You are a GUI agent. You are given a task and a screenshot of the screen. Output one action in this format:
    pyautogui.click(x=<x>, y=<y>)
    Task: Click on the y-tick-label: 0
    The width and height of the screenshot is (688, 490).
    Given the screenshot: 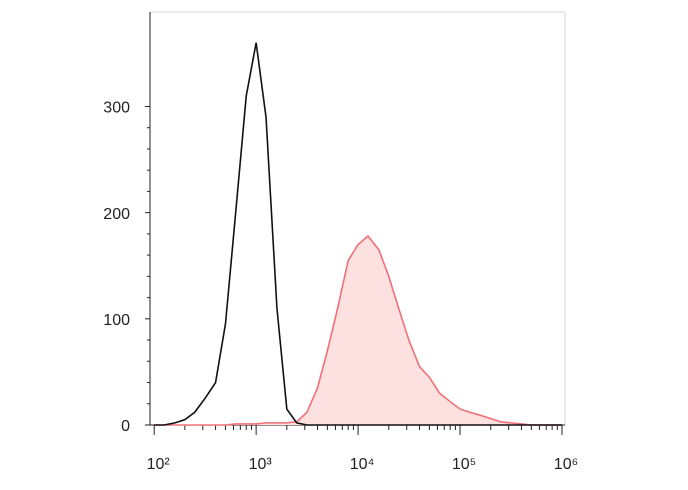 What is the action you would take?
    pyautogui.click(x=125, y=426)
    